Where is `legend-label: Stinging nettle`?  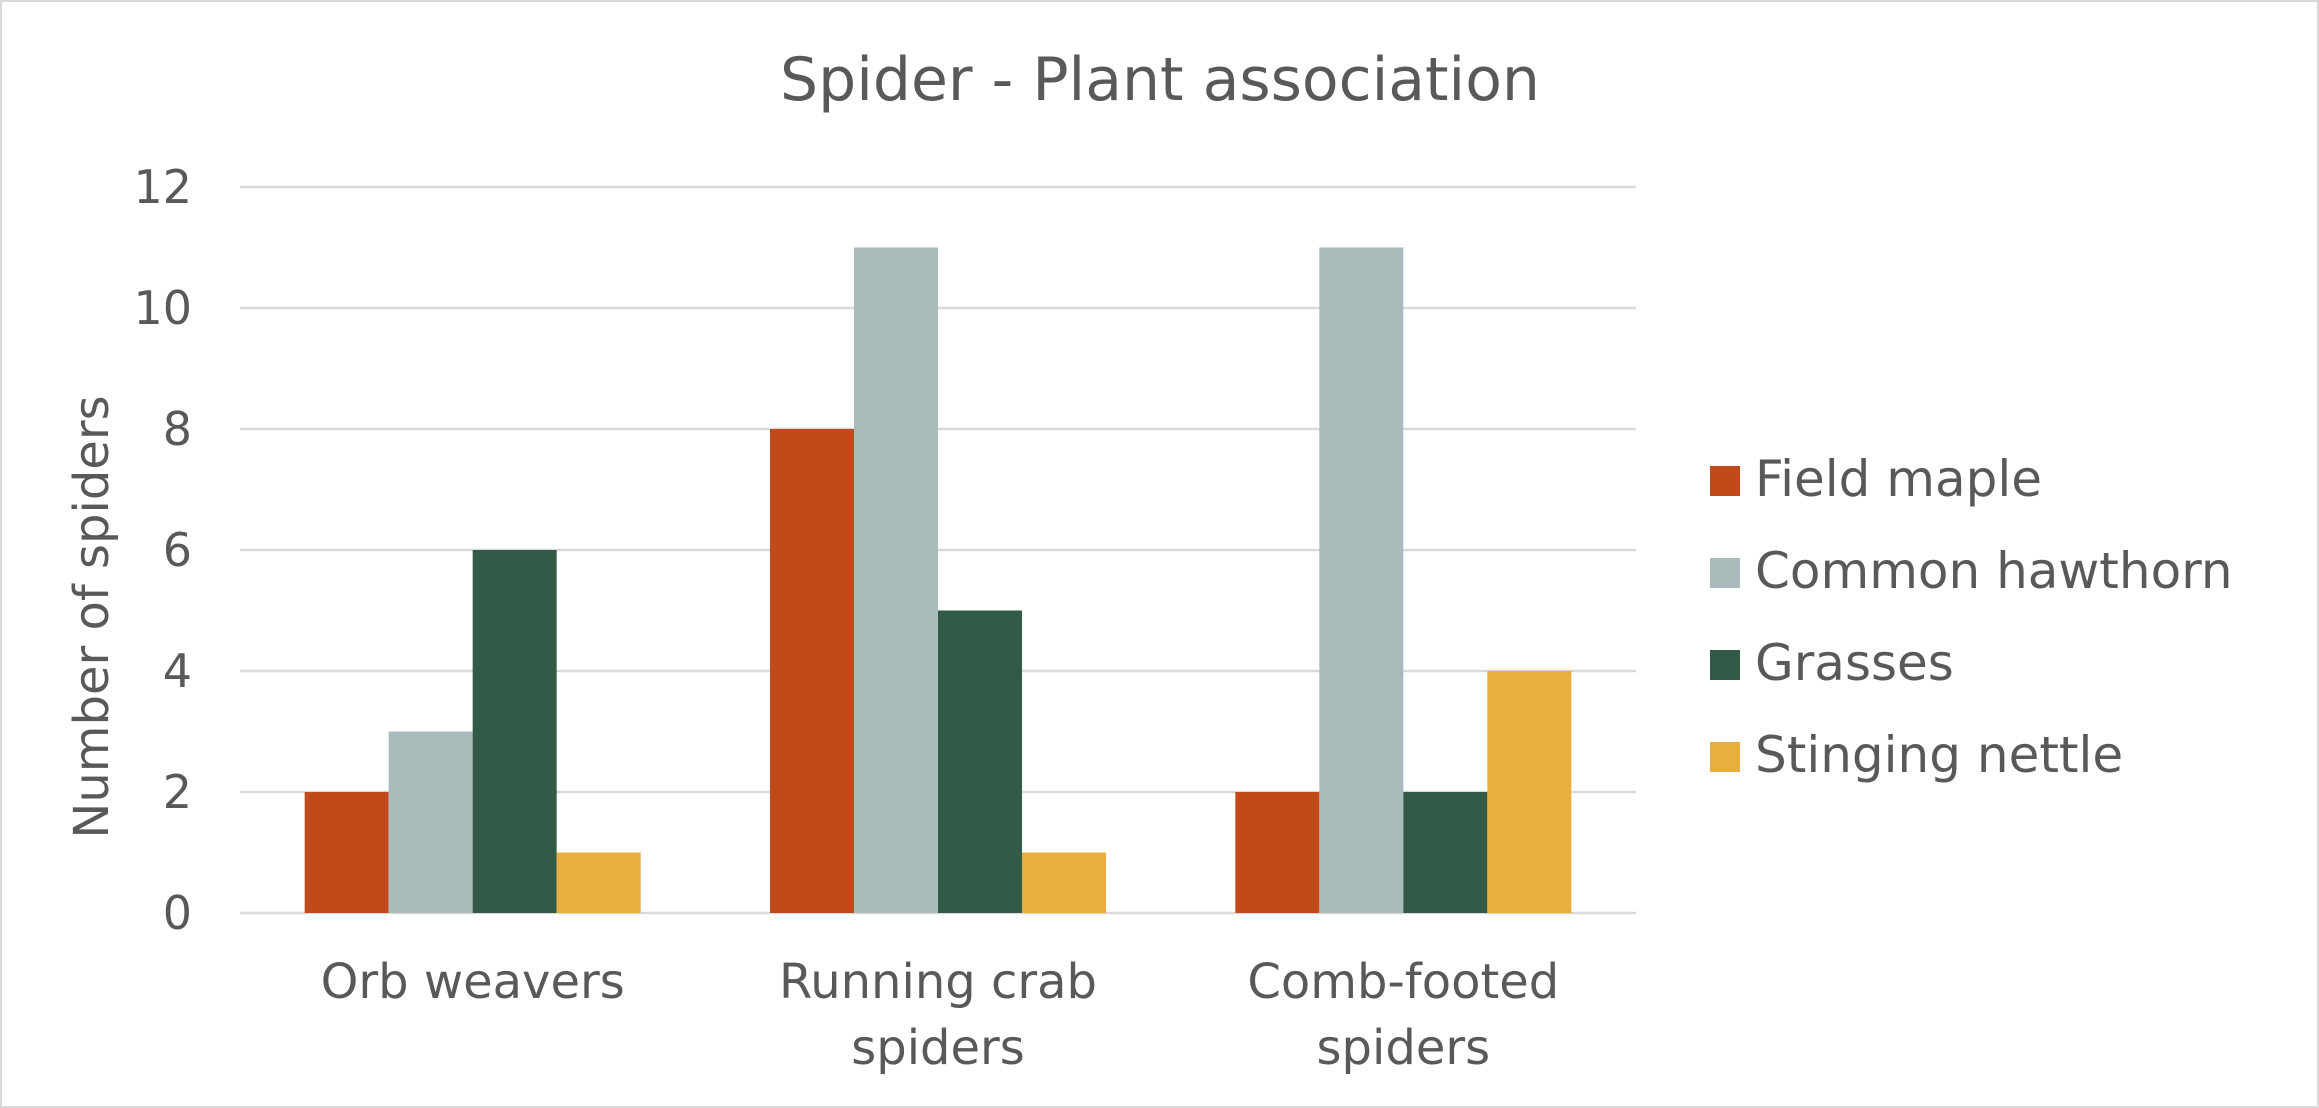
legend-label: Stinging nettle is located at coordinates (1939, 755).